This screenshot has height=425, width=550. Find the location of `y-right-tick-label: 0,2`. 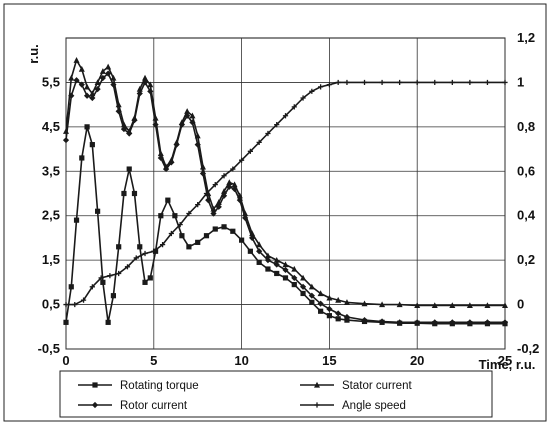

y-right-tick-label: 0,2 is located at coordinates (526, 259).